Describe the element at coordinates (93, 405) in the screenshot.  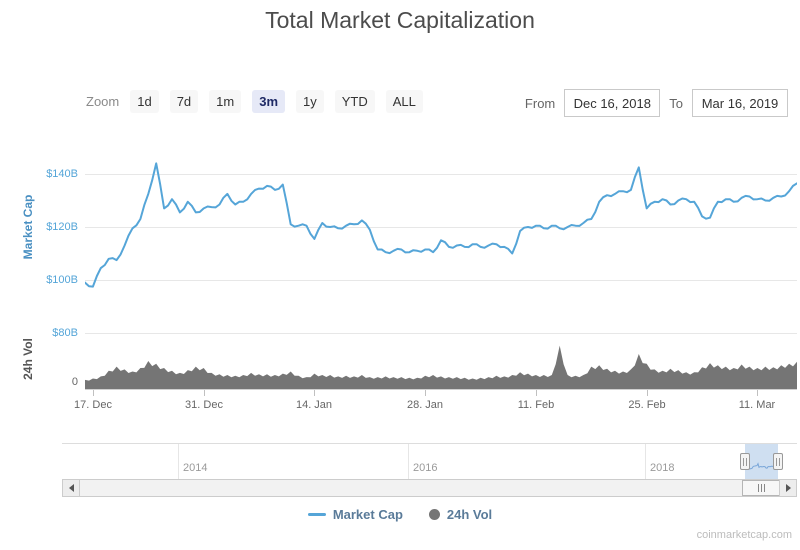
I see `xtick-label-17-dec: 17. Dec` at that location.